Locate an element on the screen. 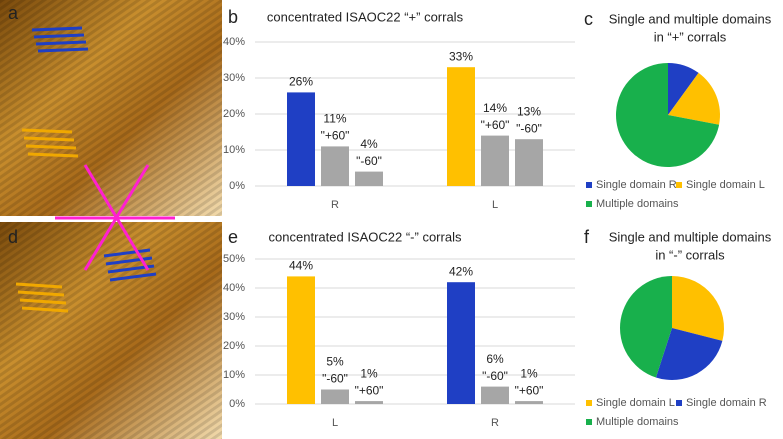  chart-title: concentrated ISAOC22 “+” corrals is located at coordinates (365, 16).